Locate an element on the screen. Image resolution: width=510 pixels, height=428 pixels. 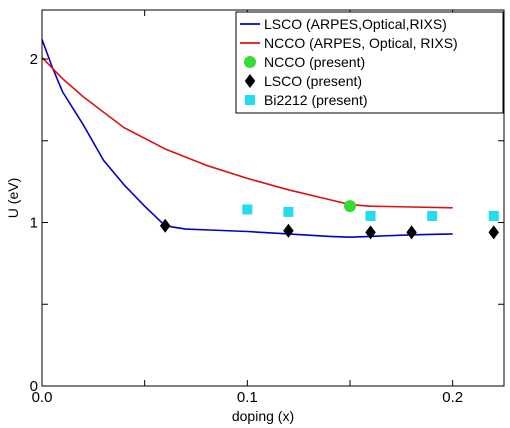
y-tick-label: 2 is located at coordinates (34, 59).